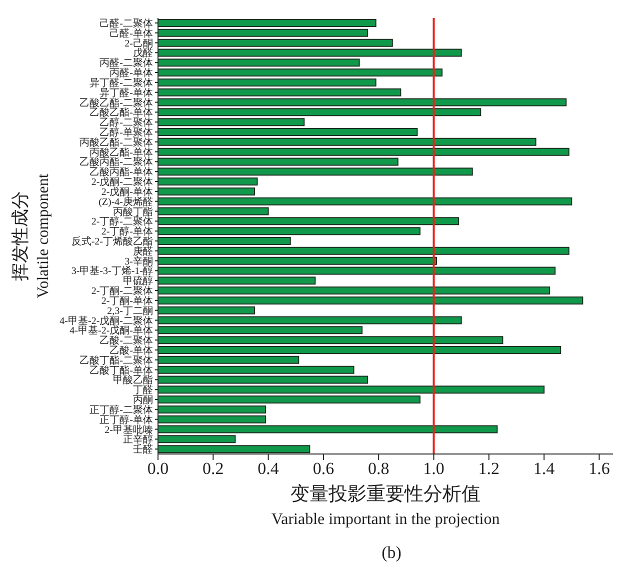 The width and height of the screenshot is (625, 579). What do you see at coordinates (143, 390) in the screenshot?
I see `y-tick-label: 丁醛` at bounding box center [143, 390].